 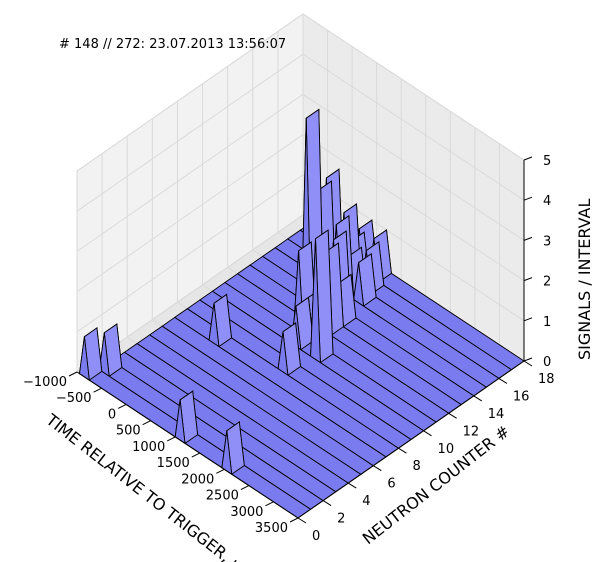 I want to click on y-tick-label: 16, so click(x=521, y=396).